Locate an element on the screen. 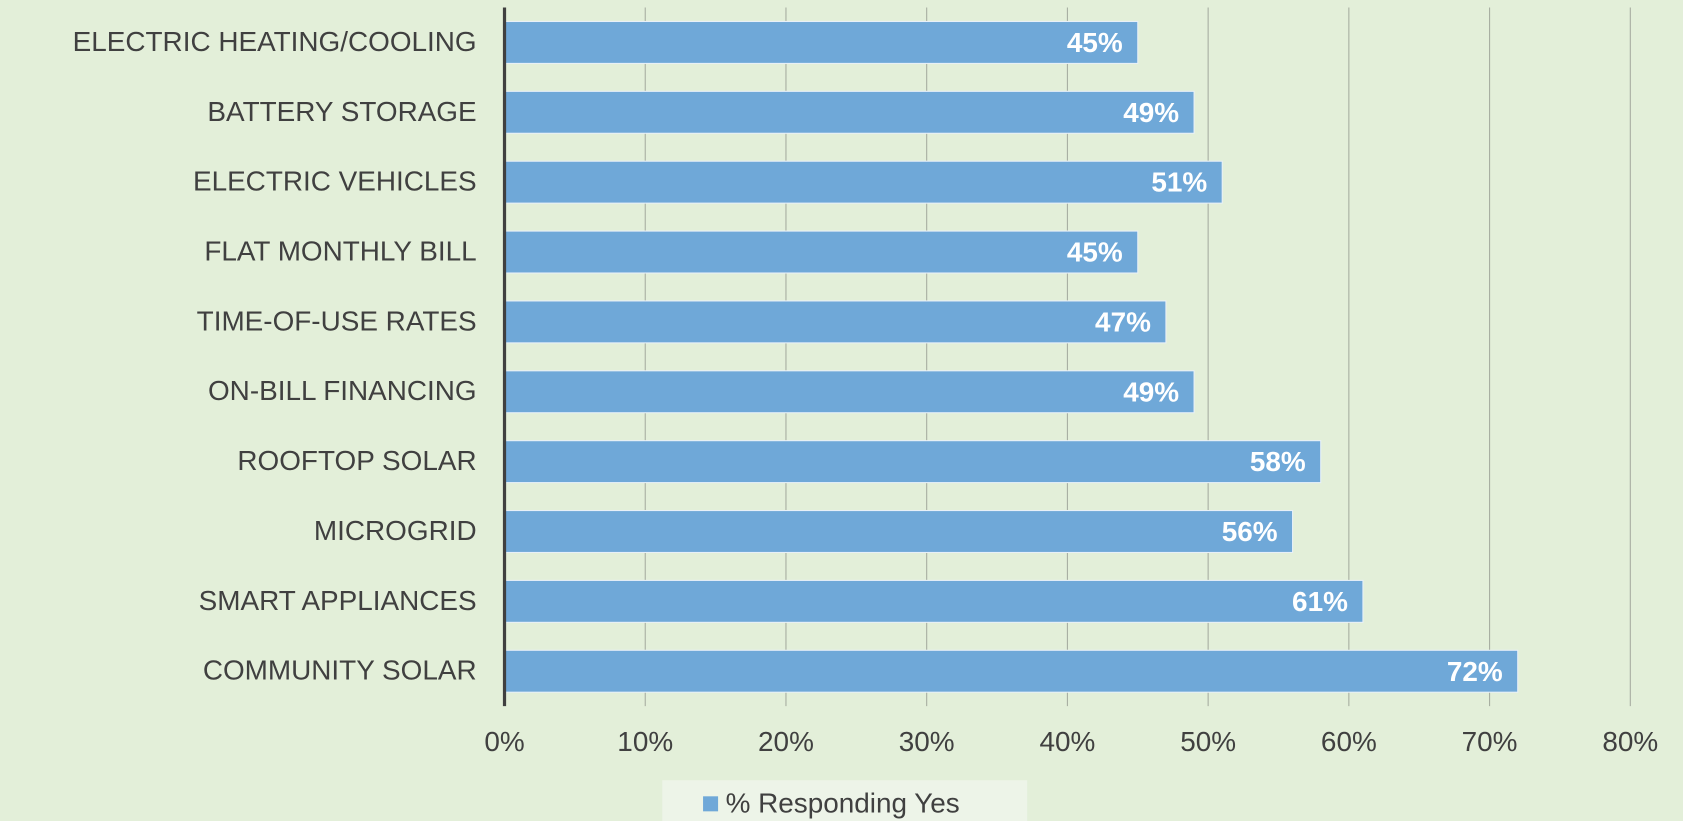 Image resolution: width=1683 pixels, height=821 pixels. x-tick-label: 80% is located at coordinates (1630, 741).